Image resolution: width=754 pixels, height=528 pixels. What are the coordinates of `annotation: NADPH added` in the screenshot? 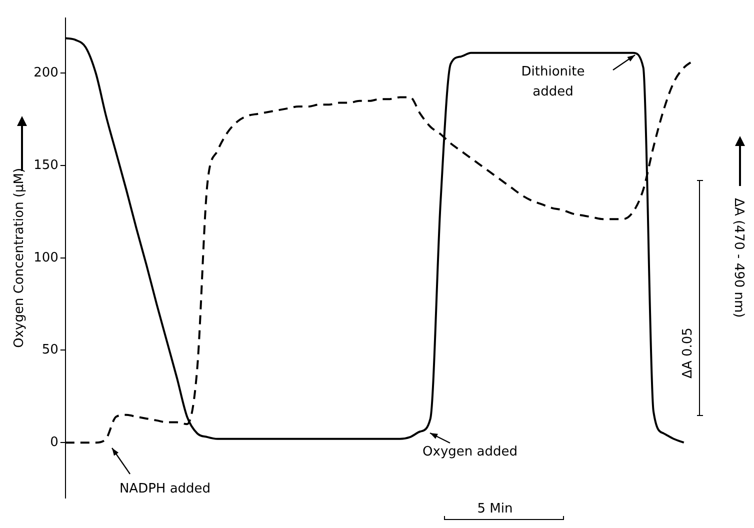 It's located at (165, 488).